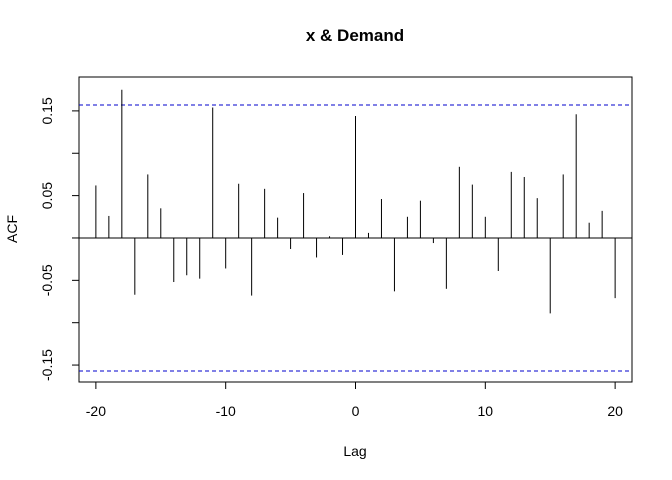  What do you see at coordinates (59, 239) in the screenshot?
I see `y-axis: -0.15 -0.05 0.05 0.15` at bounding box center [59, 239].